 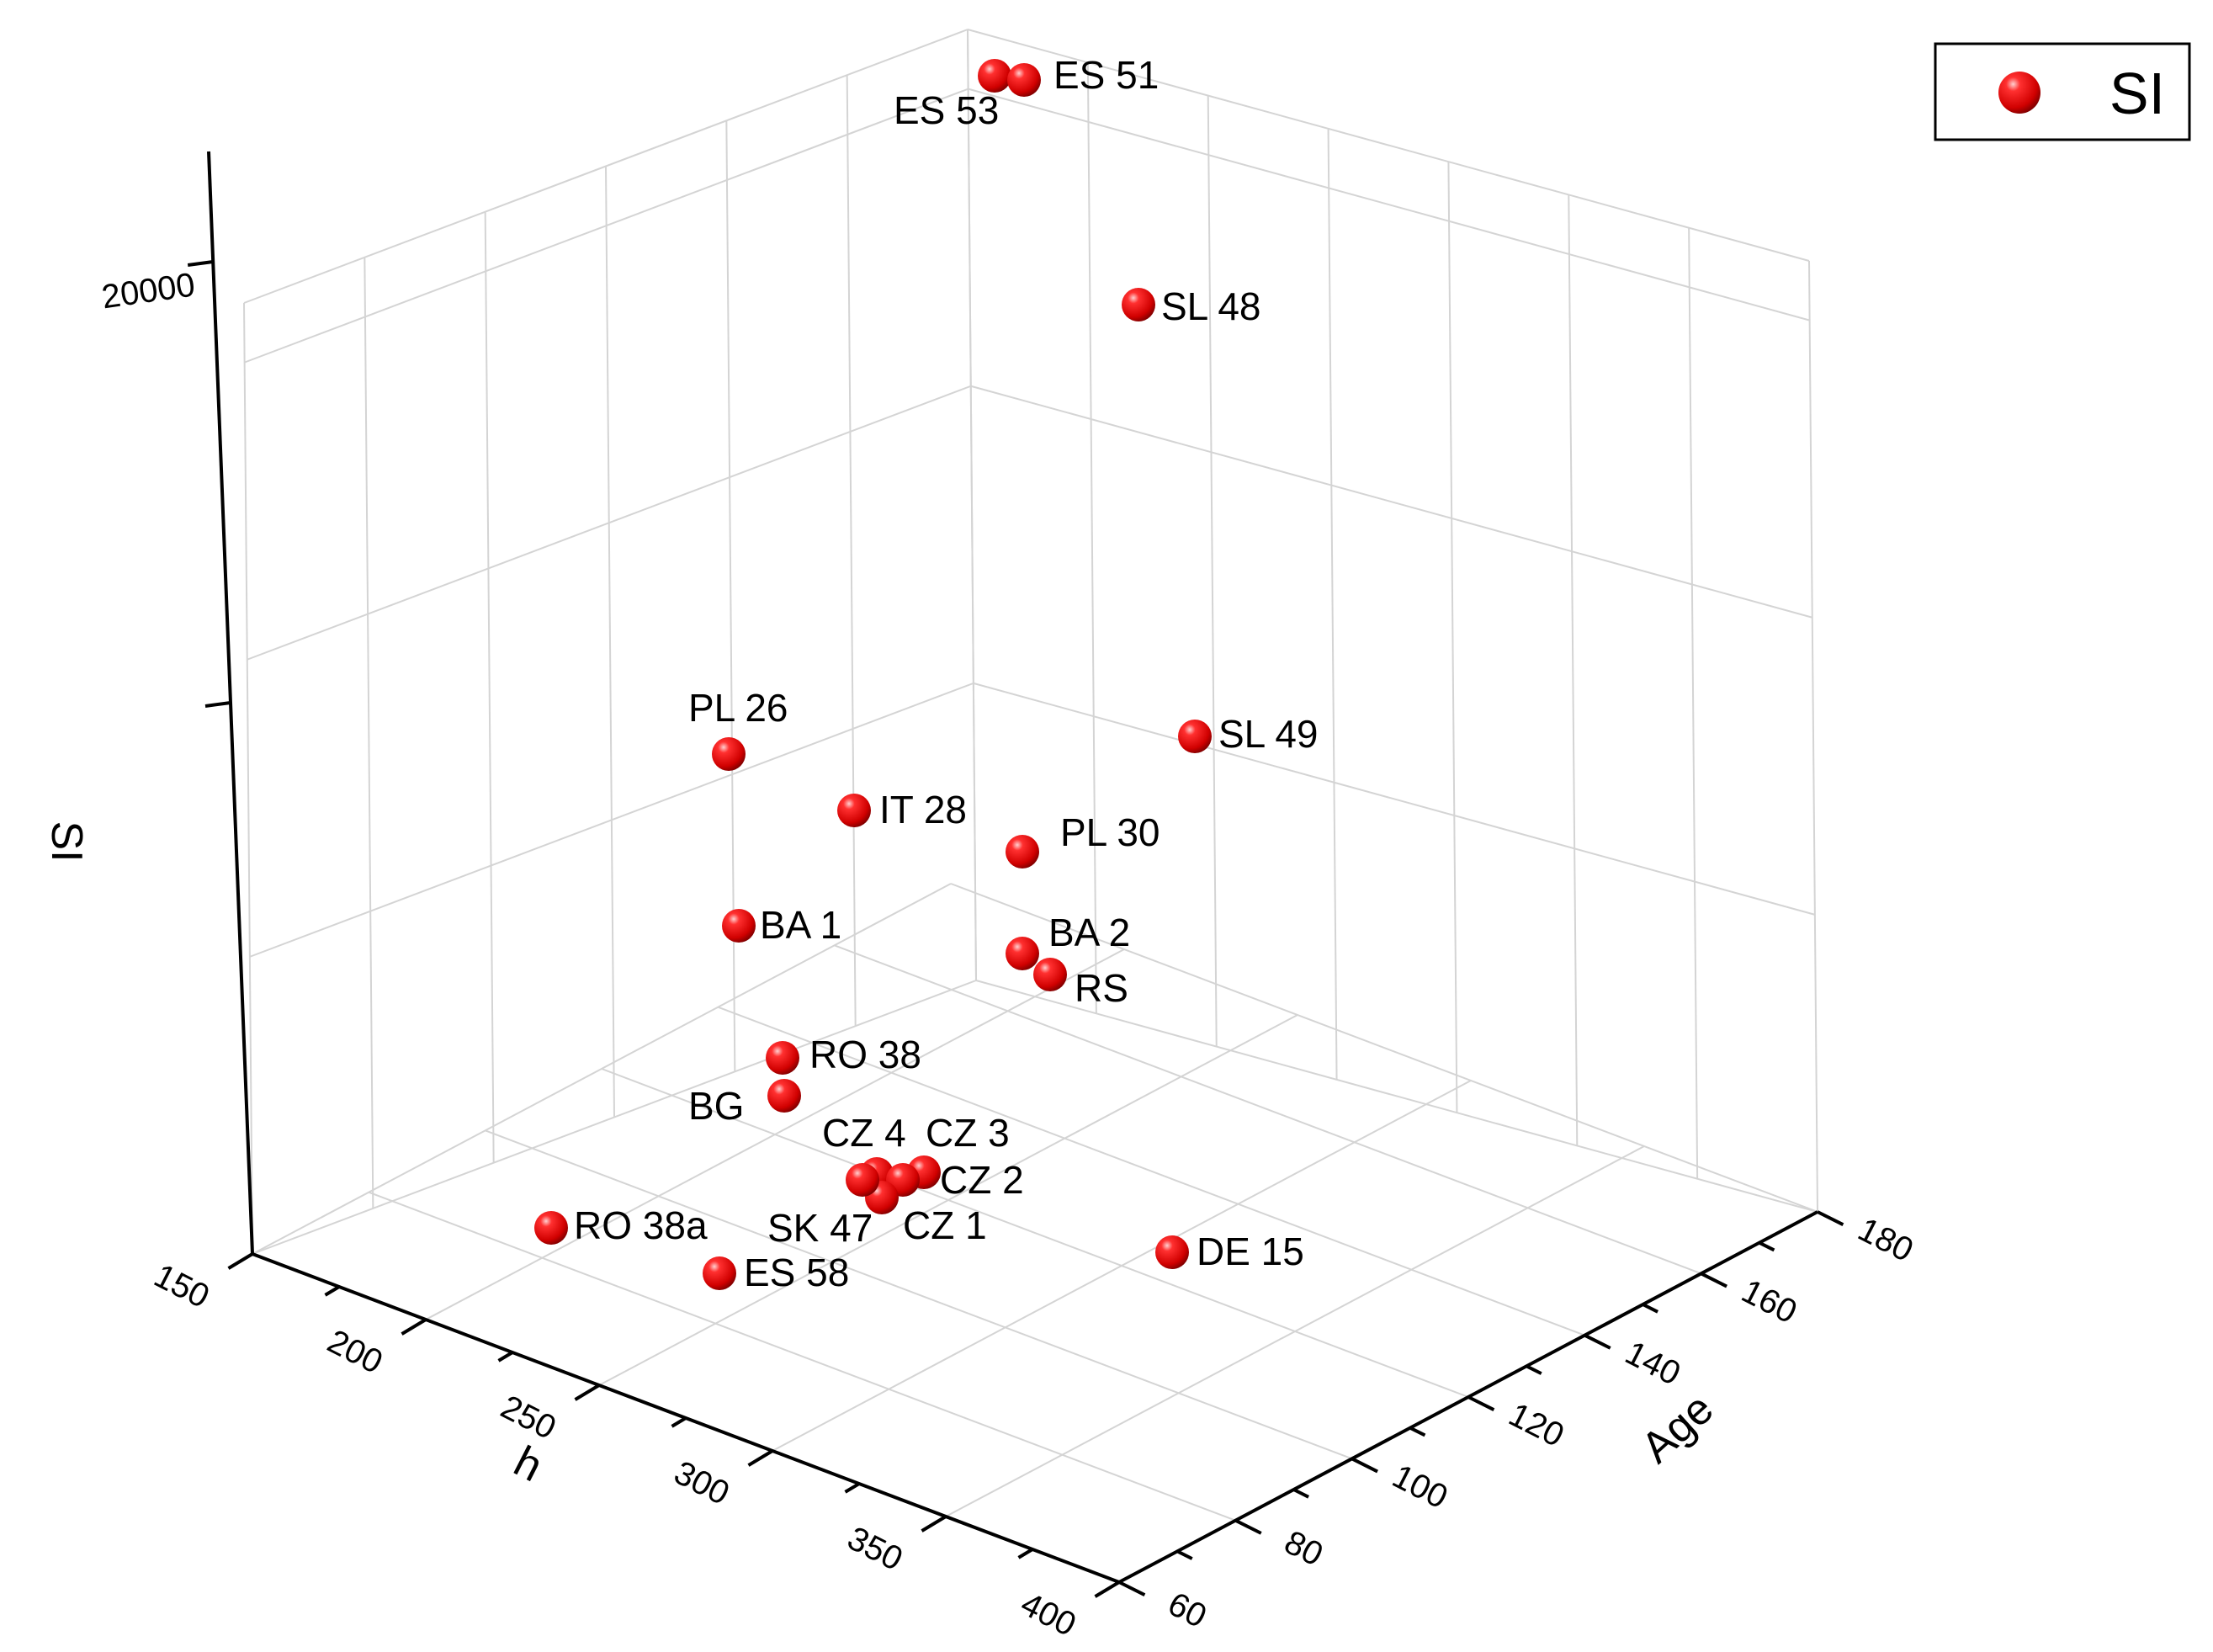 I want to click on point-label: DE 15, so click(x=1251, y=1251).